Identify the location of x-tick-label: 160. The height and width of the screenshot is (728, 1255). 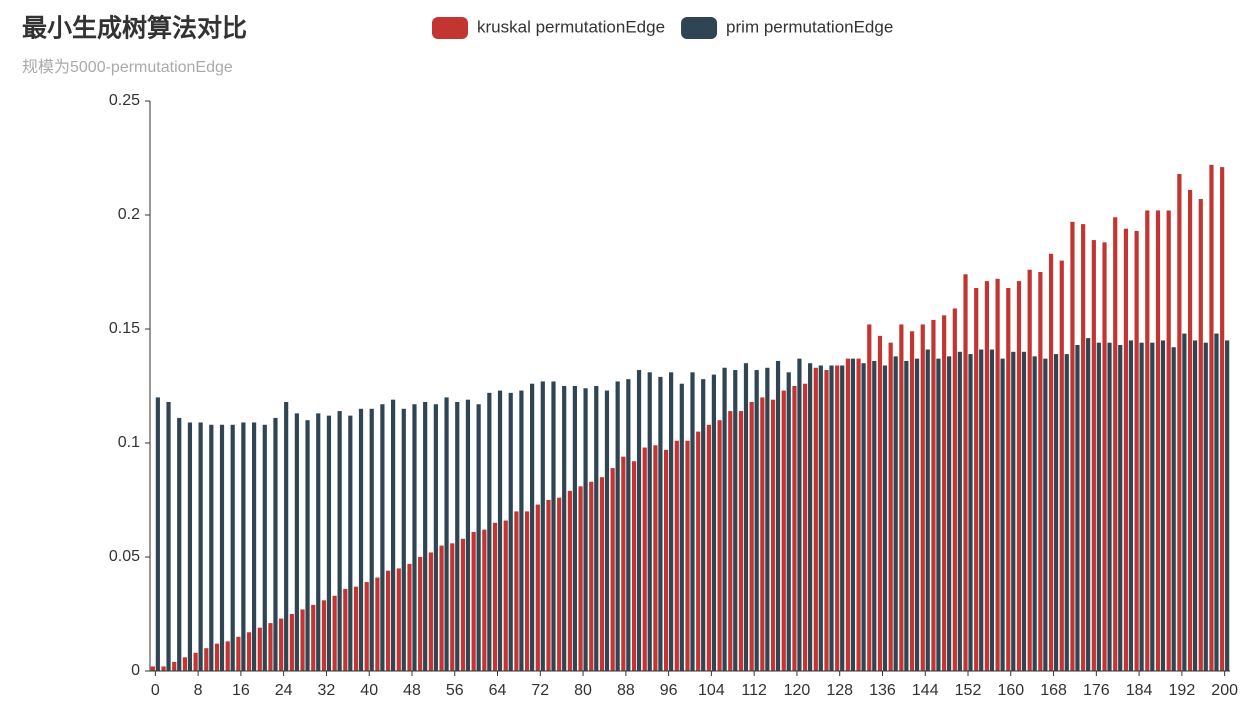
(1010, 690).